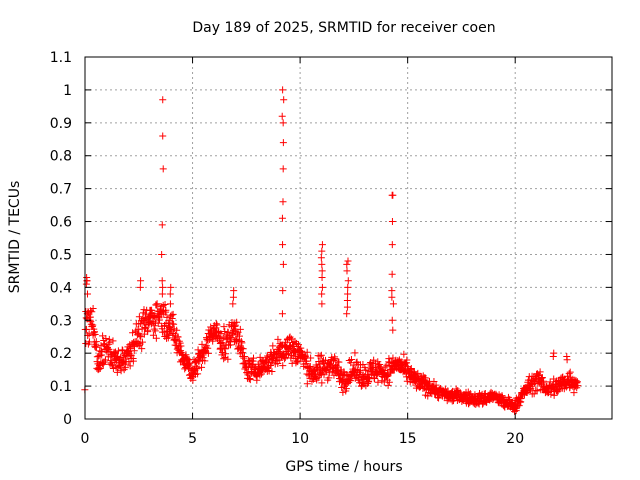  I want to click on x-tick-label: 20, so click(515, 439).